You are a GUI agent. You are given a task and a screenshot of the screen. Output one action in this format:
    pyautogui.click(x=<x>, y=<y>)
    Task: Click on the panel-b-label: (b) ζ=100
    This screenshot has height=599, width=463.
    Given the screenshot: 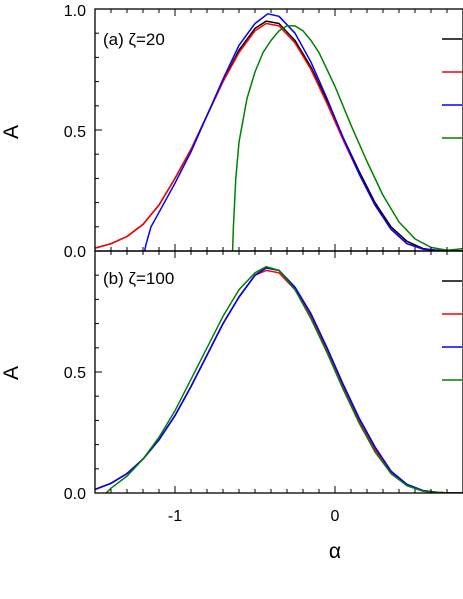 What is the action you would take?
    pyautogui.click(x=138, y=278)
    